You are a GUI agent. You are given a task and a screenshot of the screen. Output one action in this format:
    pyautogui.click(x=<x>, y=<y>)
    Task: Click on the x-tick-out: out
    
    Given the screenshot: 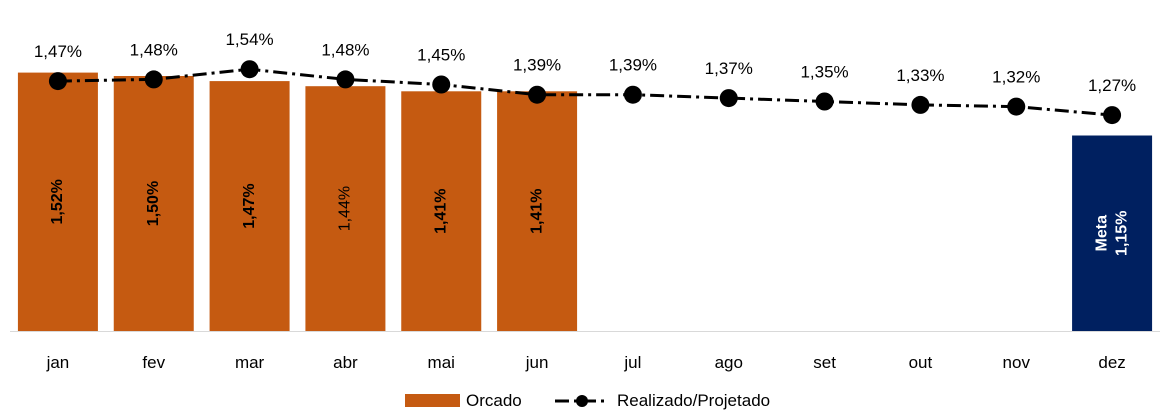 What is the action you would take?
    pyautogui.click(x=921, y=362)
    